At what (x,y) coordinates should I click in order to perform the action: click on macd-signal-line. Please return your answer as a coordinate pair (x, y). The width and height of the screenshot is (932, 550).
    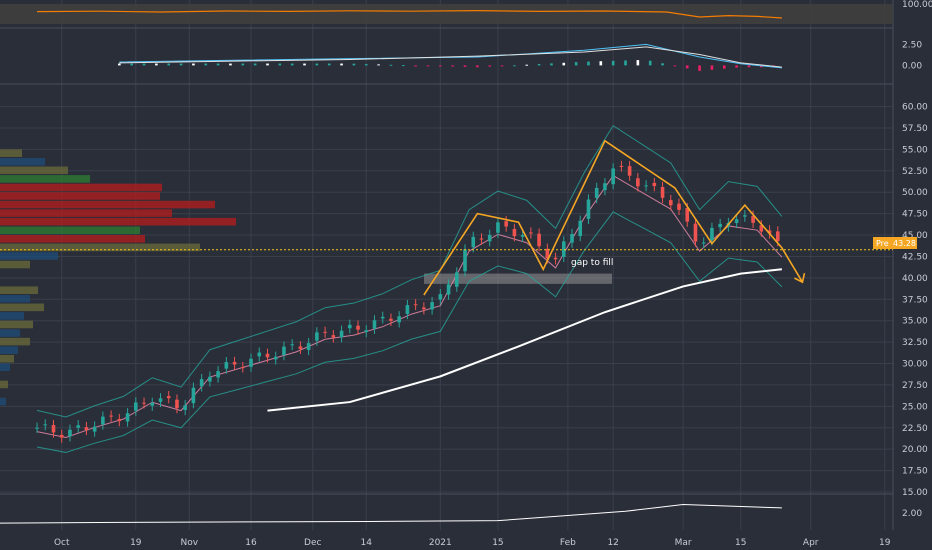
    Looking at the image, I should click on (450, 57).